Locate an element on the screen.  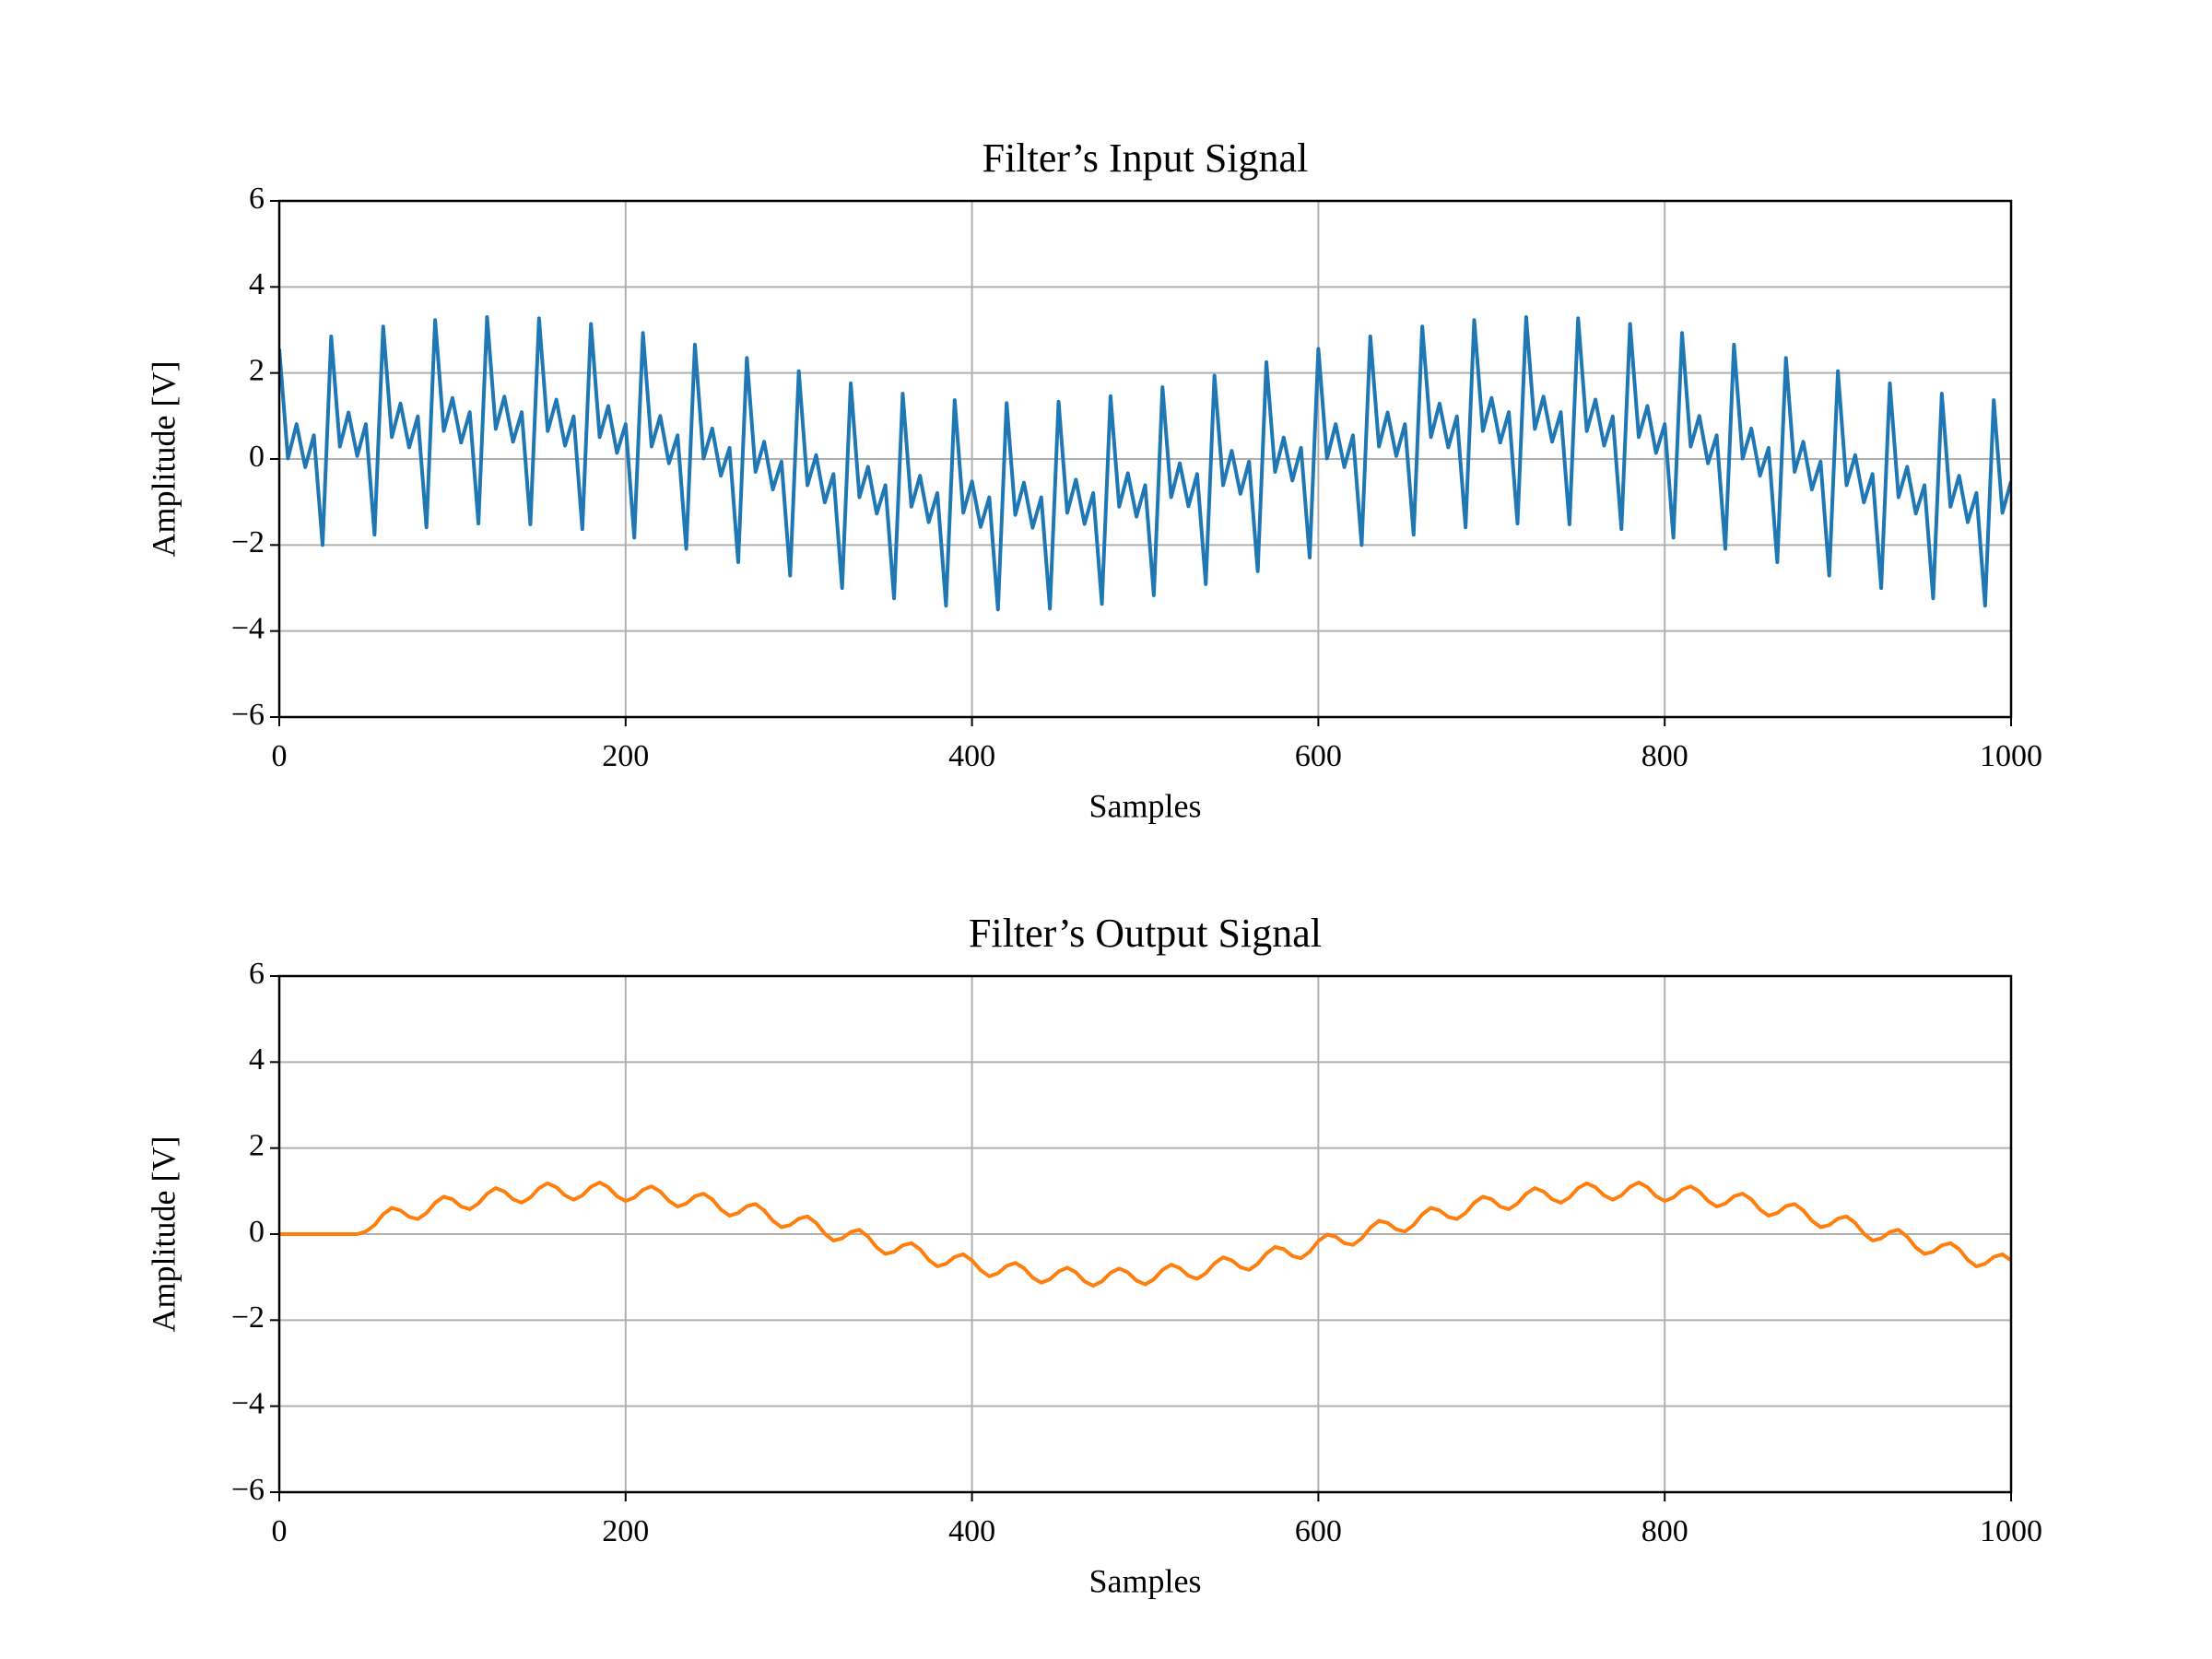
chart-title: Filter’s Output Signal is located at coordinates (1145, 933).